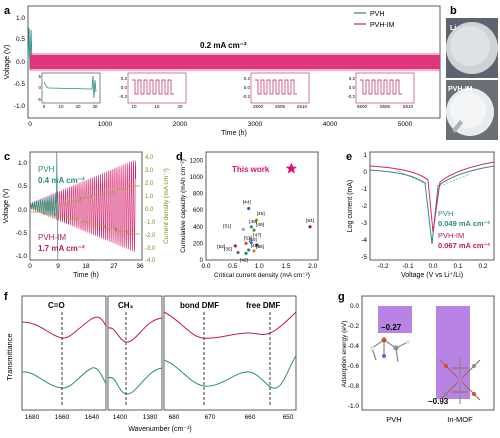 The height and width of the screenshot is (438, 500). I want to click on c-ytick-right: 3.0, so click(149, 171).